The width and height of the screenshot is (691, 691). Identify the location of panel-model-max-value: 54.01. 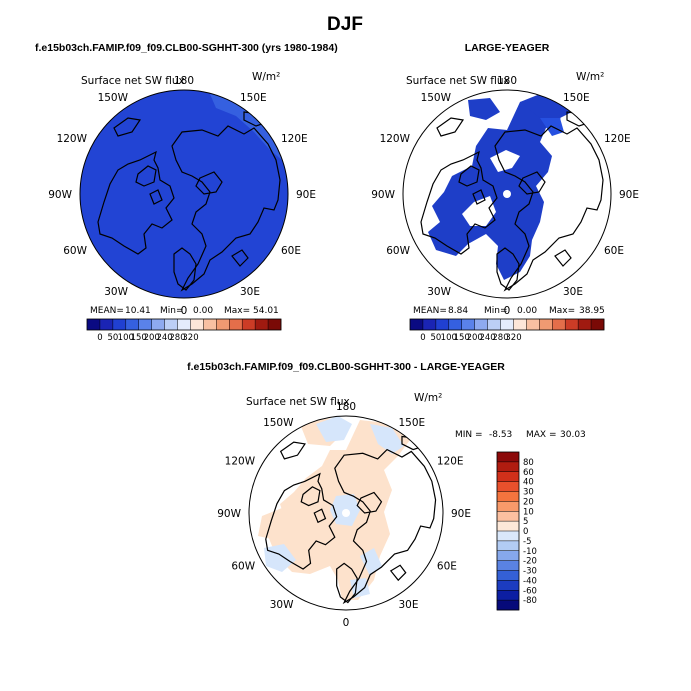
(266, 311).